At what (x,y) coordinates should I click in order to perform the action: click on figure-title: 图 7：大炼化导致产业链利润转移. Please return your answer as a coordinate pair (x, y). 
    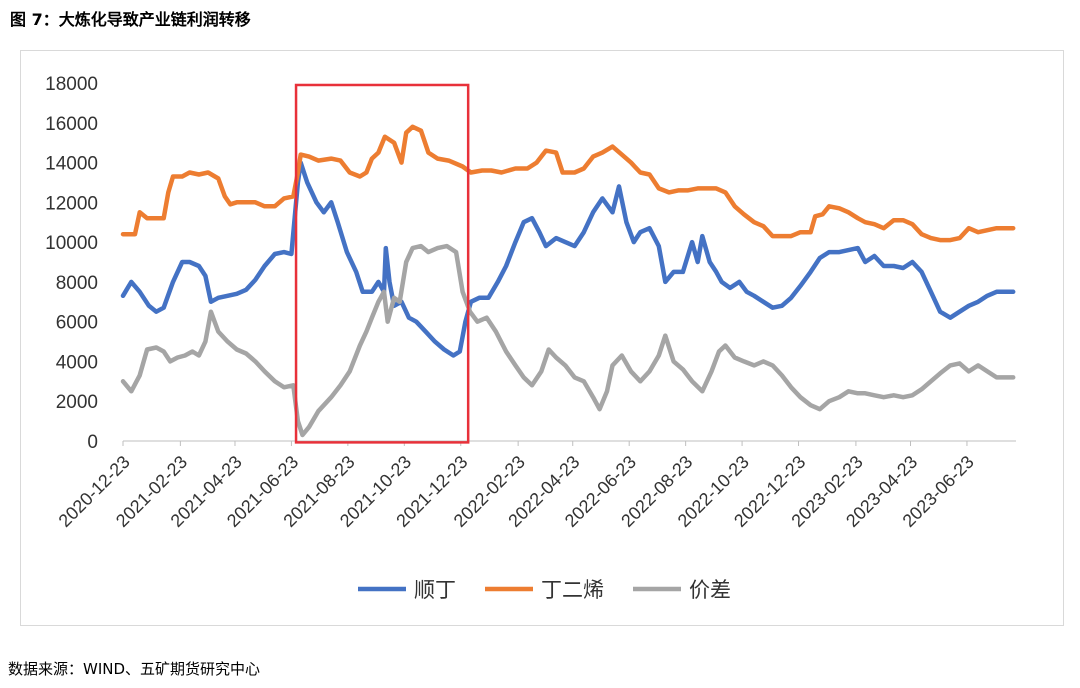
    Looking at the image, I should click on (130, 19).